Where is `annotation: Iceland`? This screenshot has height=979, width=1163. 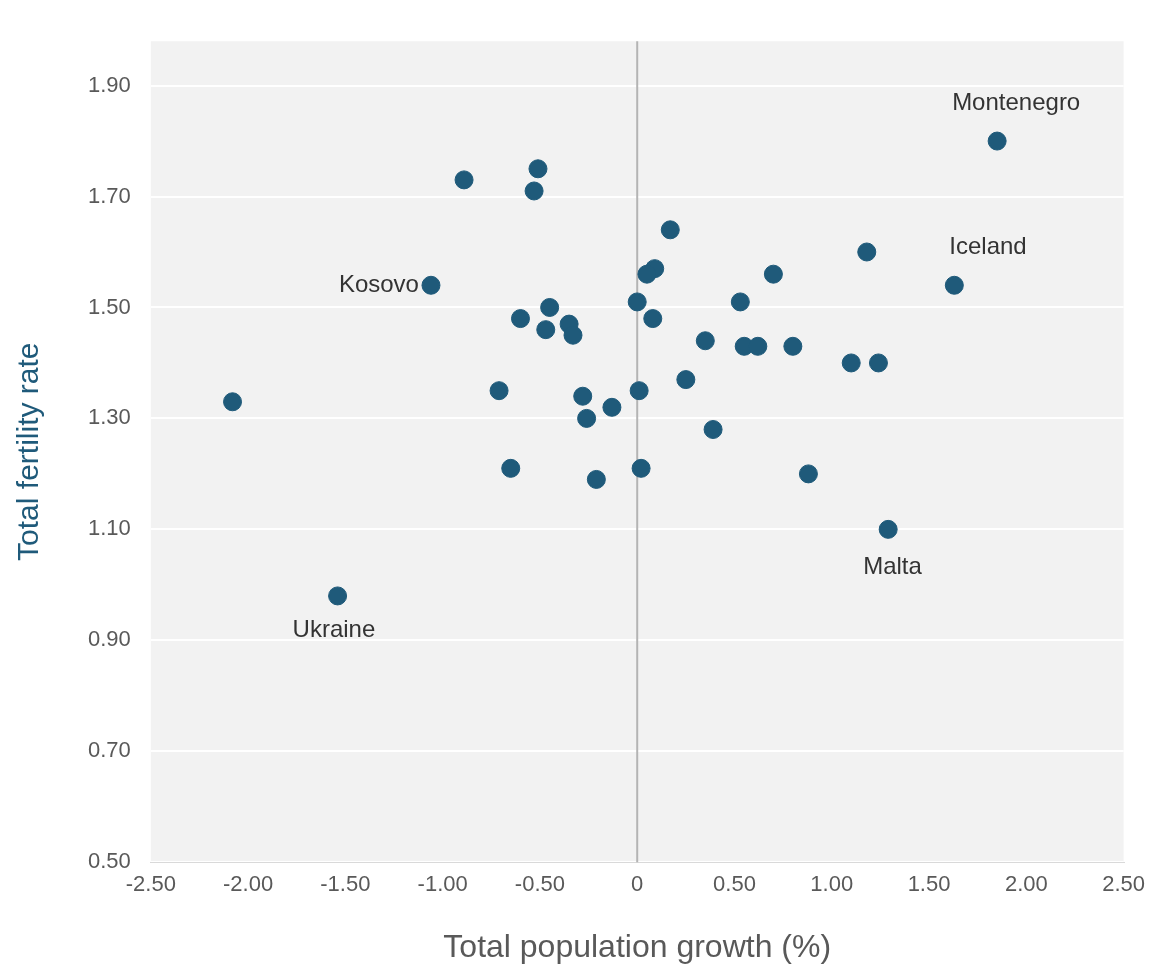
annotation: Iceland is located at coordinates (988, 245).